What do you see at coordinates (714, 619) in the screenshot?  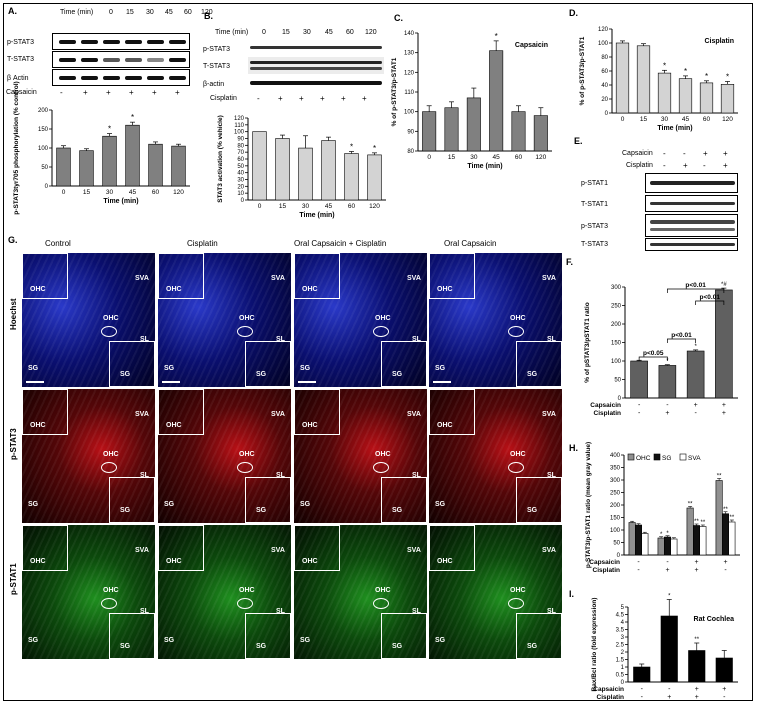 I see `chart-title-I: Rat Cochlea` at bounding box center [714, 619].